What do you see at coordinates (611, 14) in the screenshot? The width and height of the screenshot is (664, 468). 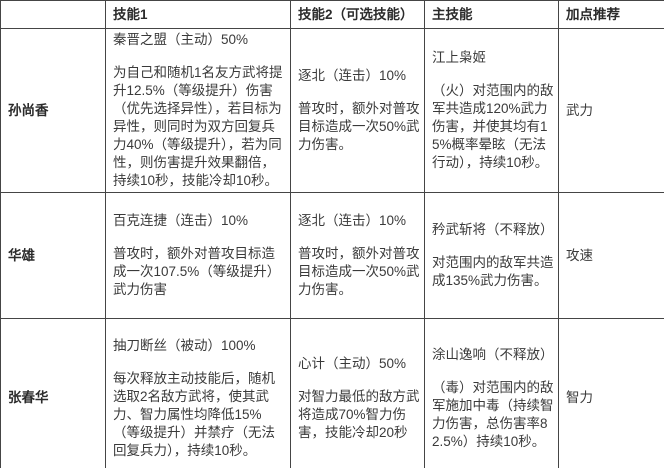 I see `header-recommend: 加点推荐` at bounding box center [611, 14].